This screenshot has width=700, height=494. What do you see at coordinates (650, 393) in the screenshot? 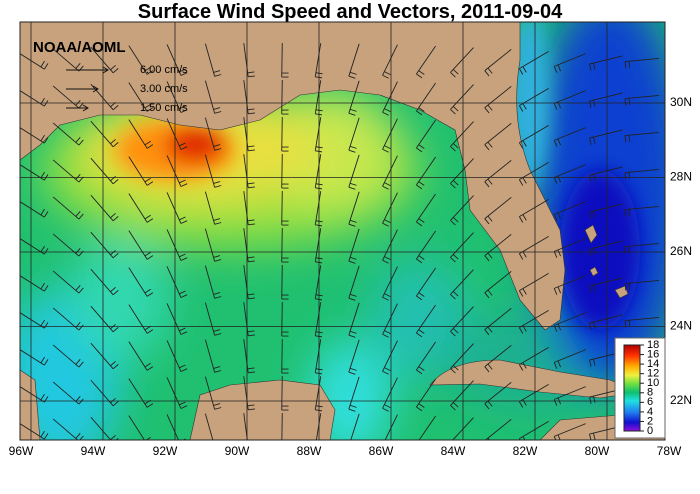
I see `colorbar-label: 8` at bounding box center [650, 393].